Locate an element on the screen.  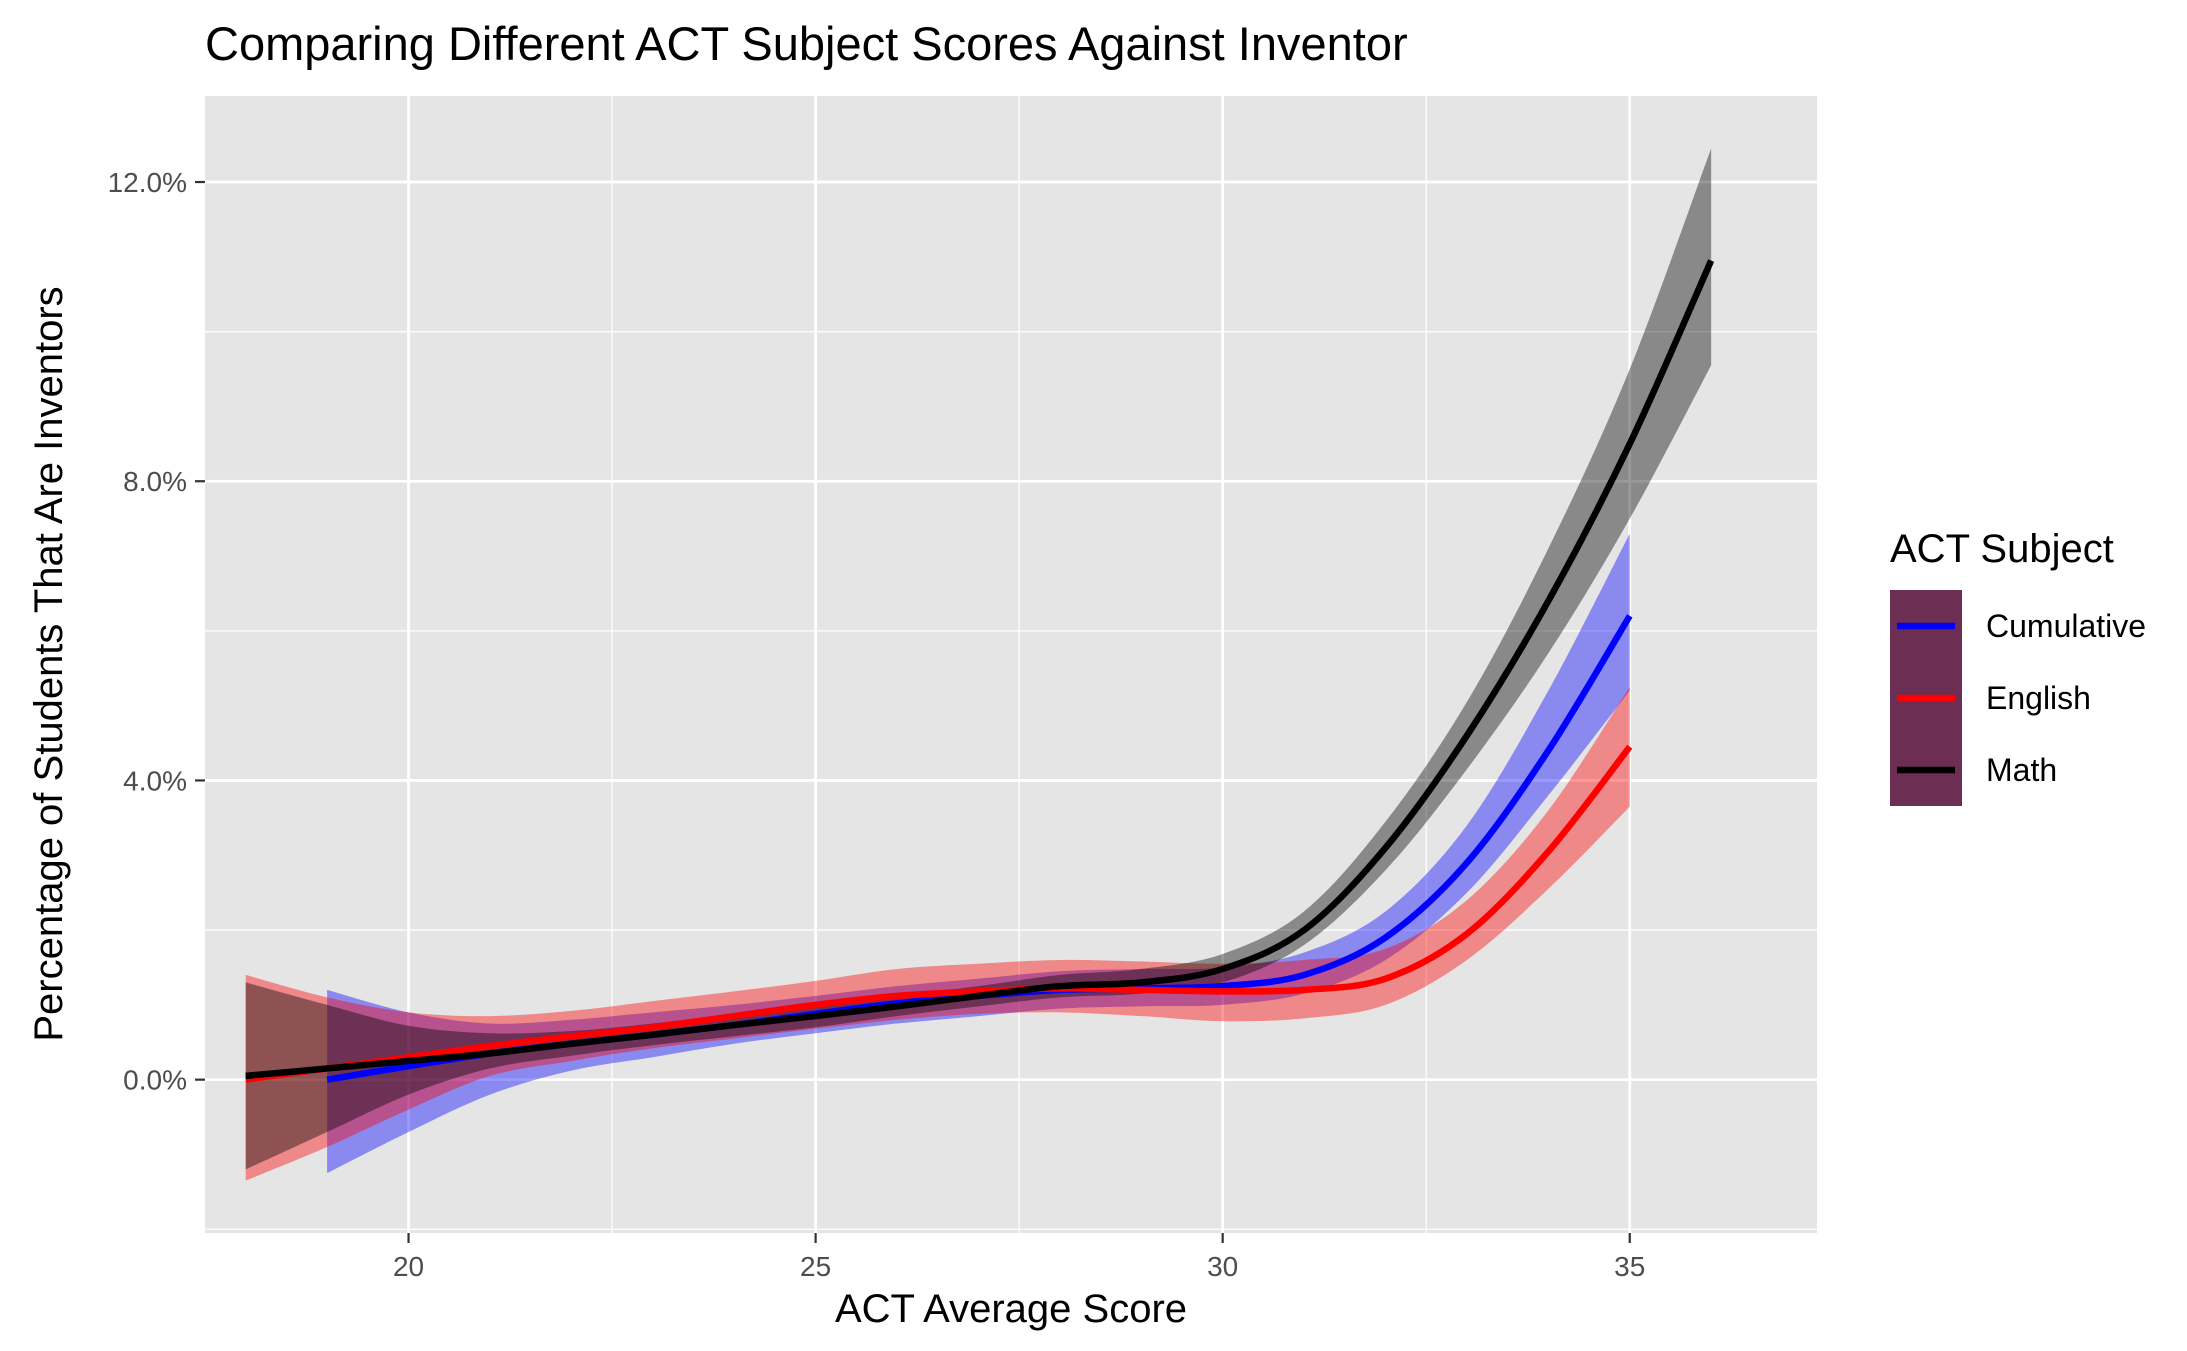
x-axis-title: ACT Average Score is located at coordinates (1011, 1309).